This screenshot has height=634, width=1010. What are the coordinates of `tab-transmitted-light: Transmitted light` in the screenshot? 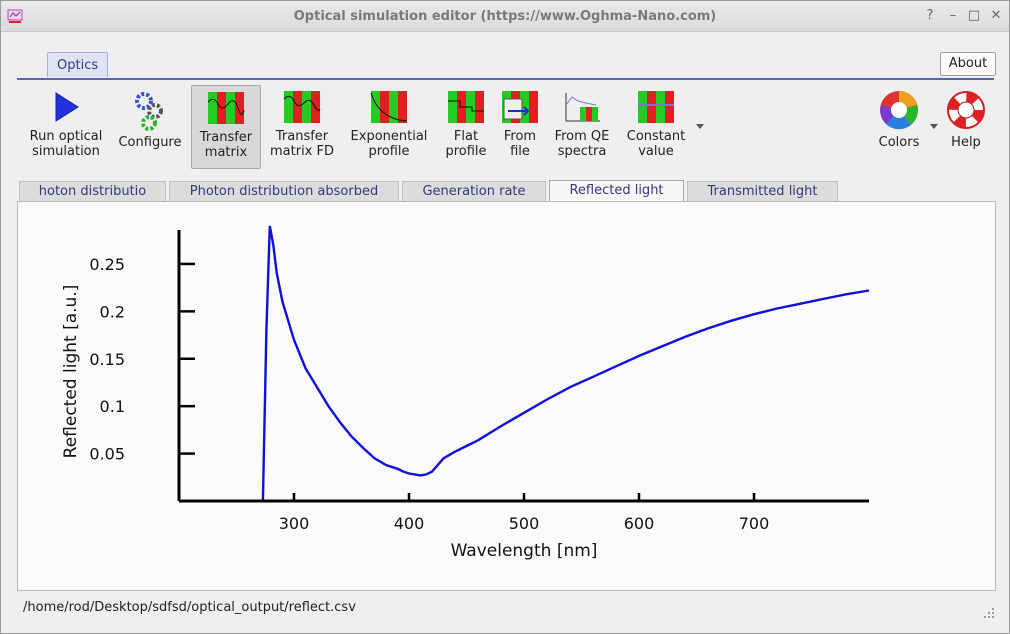 It's located at (762, 191).